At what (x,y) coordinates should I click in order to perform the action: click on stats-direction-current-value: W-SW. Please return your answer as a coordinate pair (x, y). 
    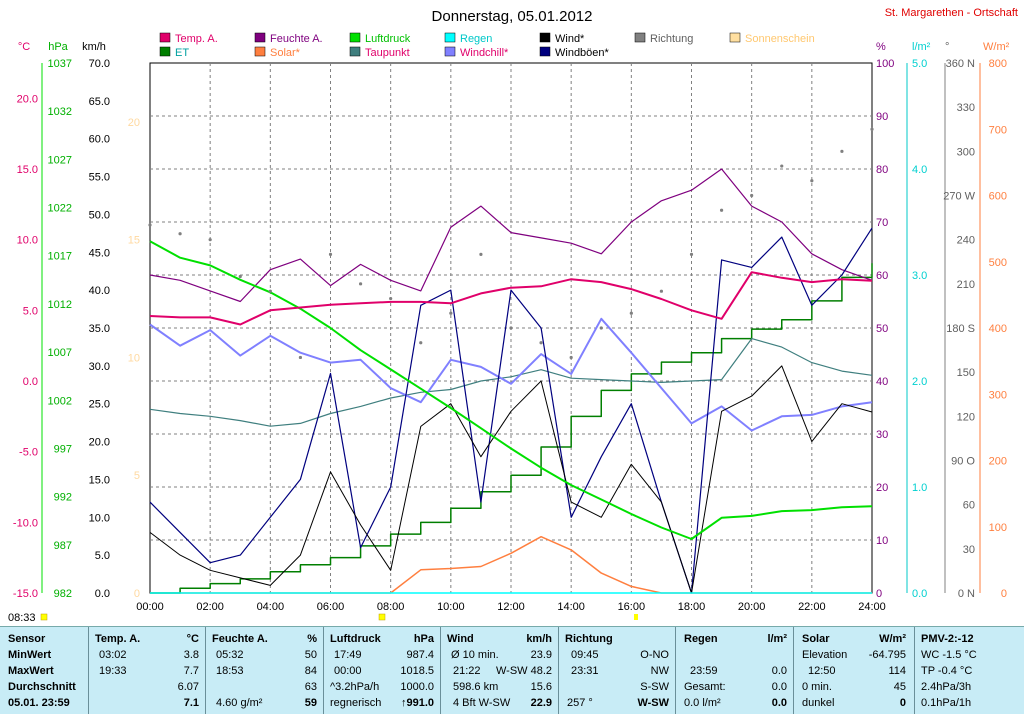
    Looking at the image, I should click on (653, 703).